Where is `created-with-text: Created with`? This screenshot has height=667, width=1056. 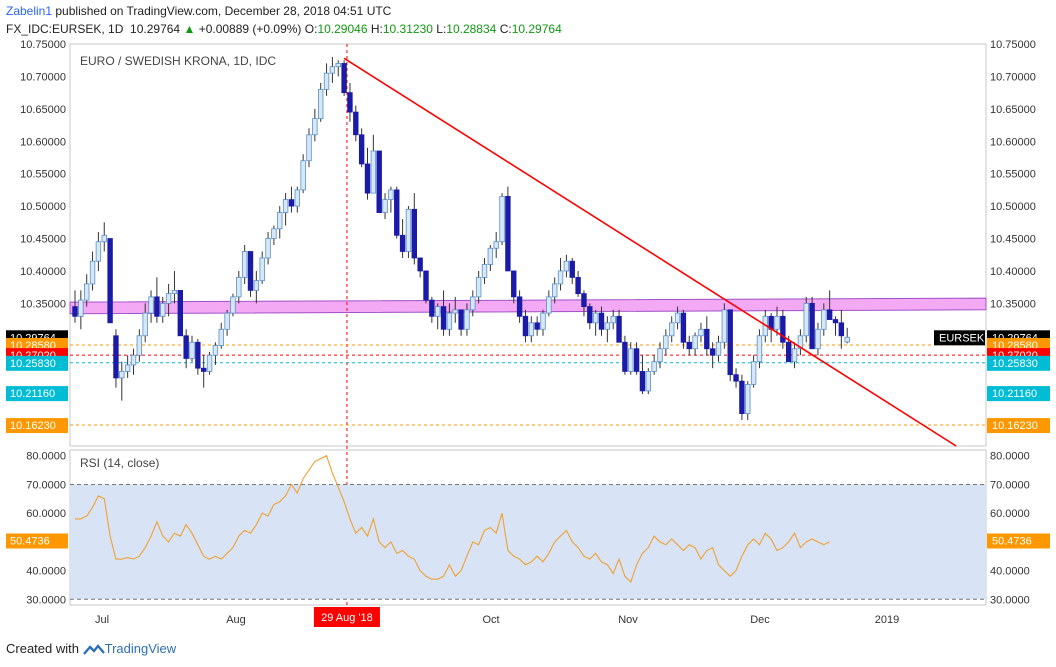 created-with-text: Created with is located at coordinates (42, 648).